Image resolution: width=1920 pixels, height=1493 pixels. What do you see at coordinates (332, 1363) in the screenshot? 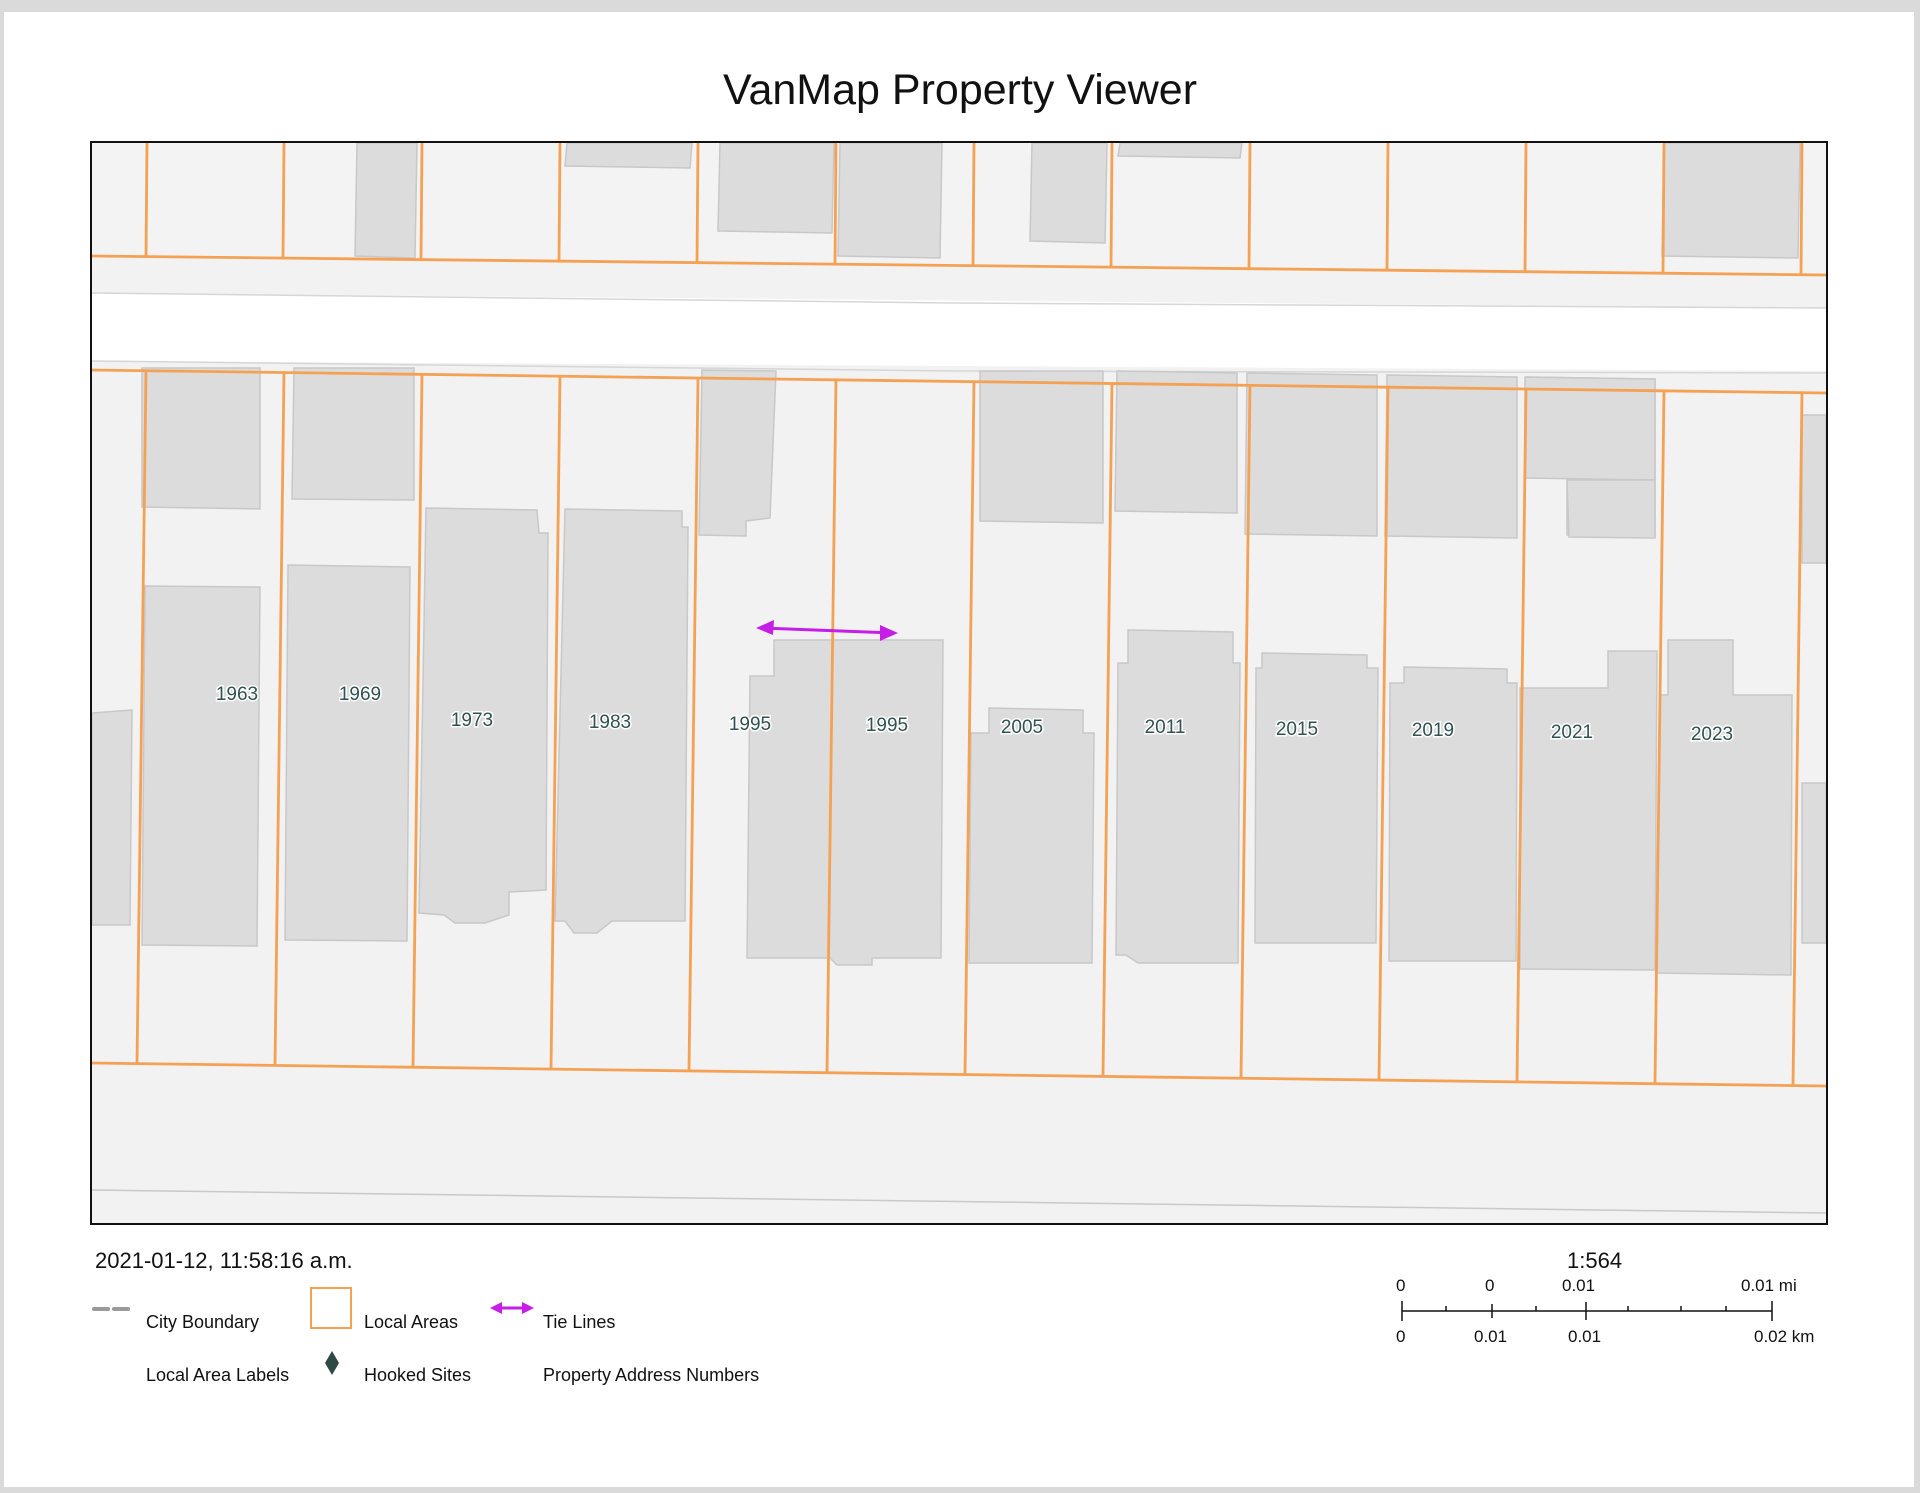
I see `hooked-sites-icon` at bounding box center [332, 1363].